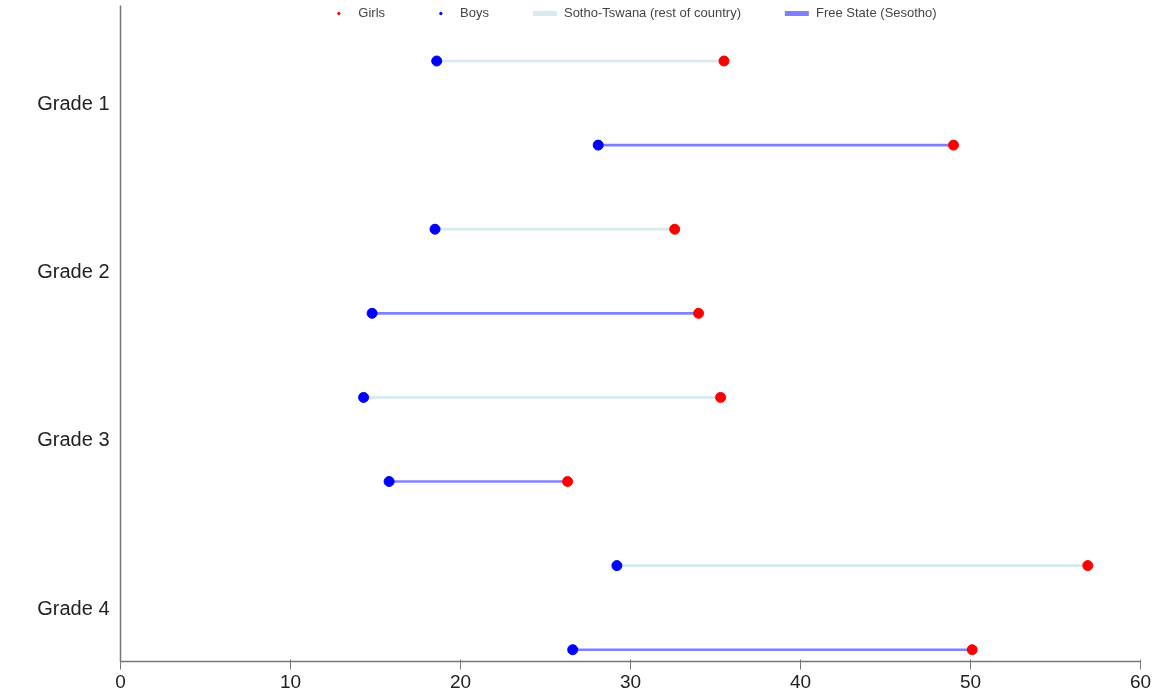  Describe the element at coordinates (73, 607) in the screenshot. I see `y-tick-label: Grade 4` at that location.